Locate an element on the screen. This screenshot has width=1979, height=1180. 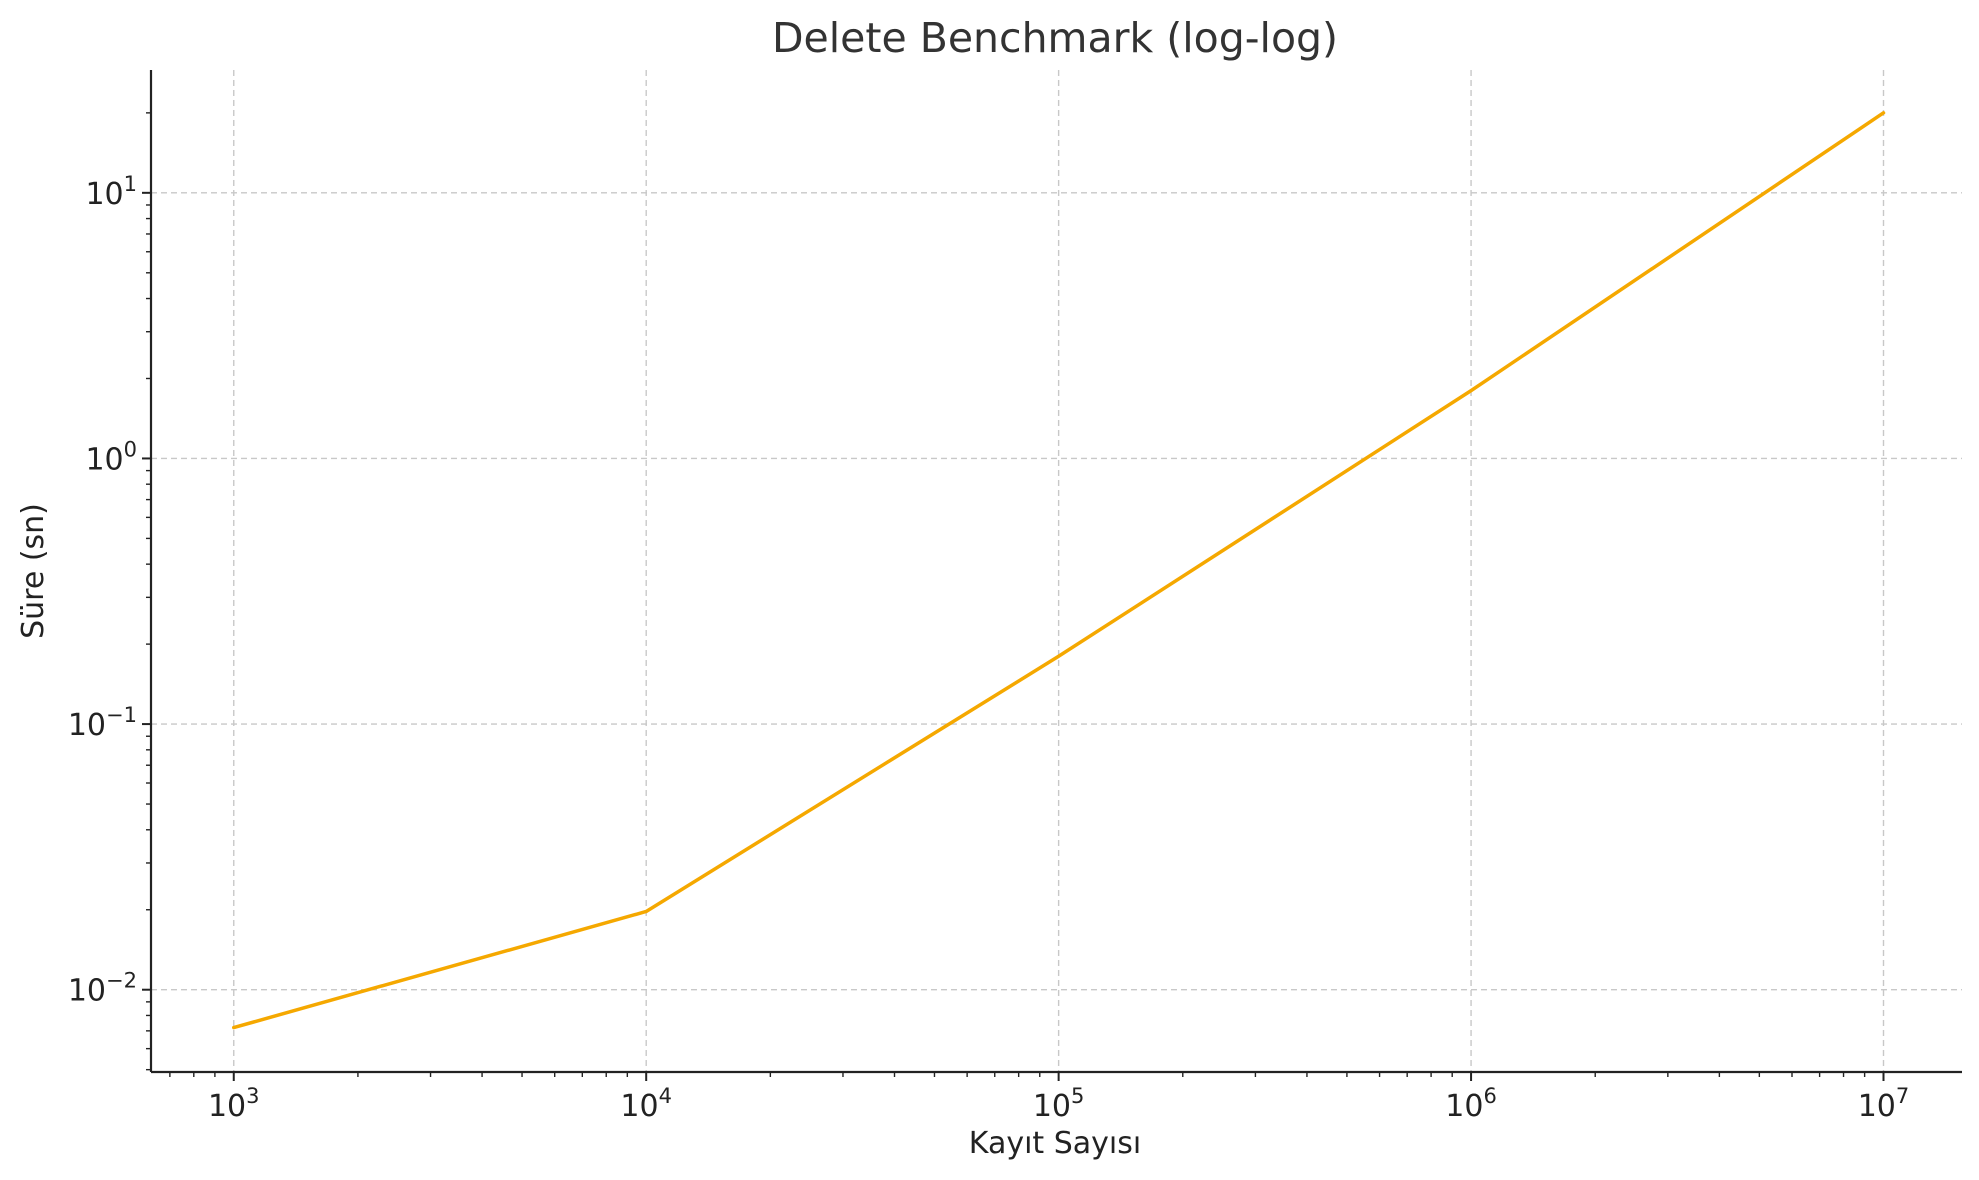
x-tick-label: 10⁵ is located at coordinates (1059, 1104).